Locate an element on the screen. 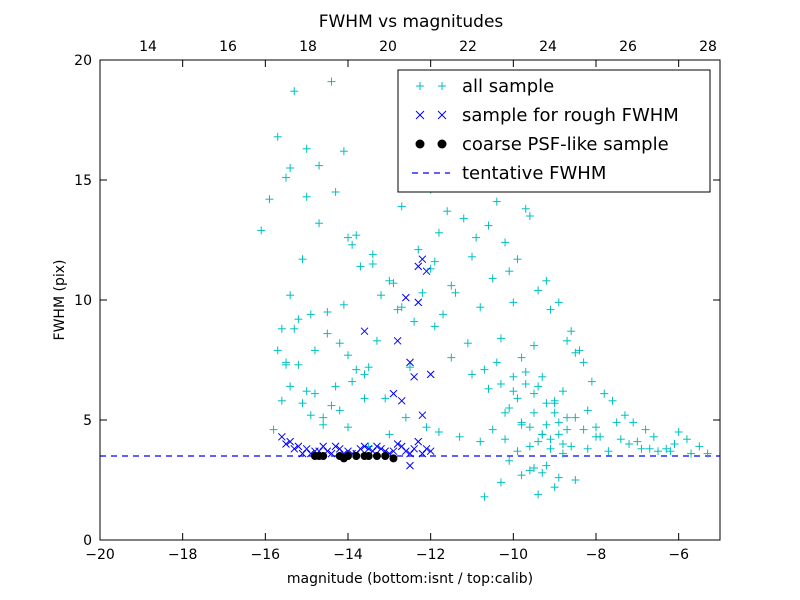 Image resolution: width=800 pixels, height=600 pixels. y-axis-label: FWHM (pix) is located at coordinates (60, 300).